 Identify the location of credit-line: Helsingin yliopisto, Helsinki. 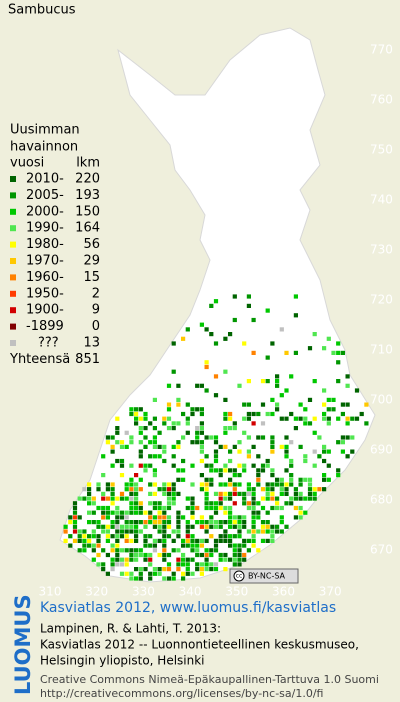
(122, 661).